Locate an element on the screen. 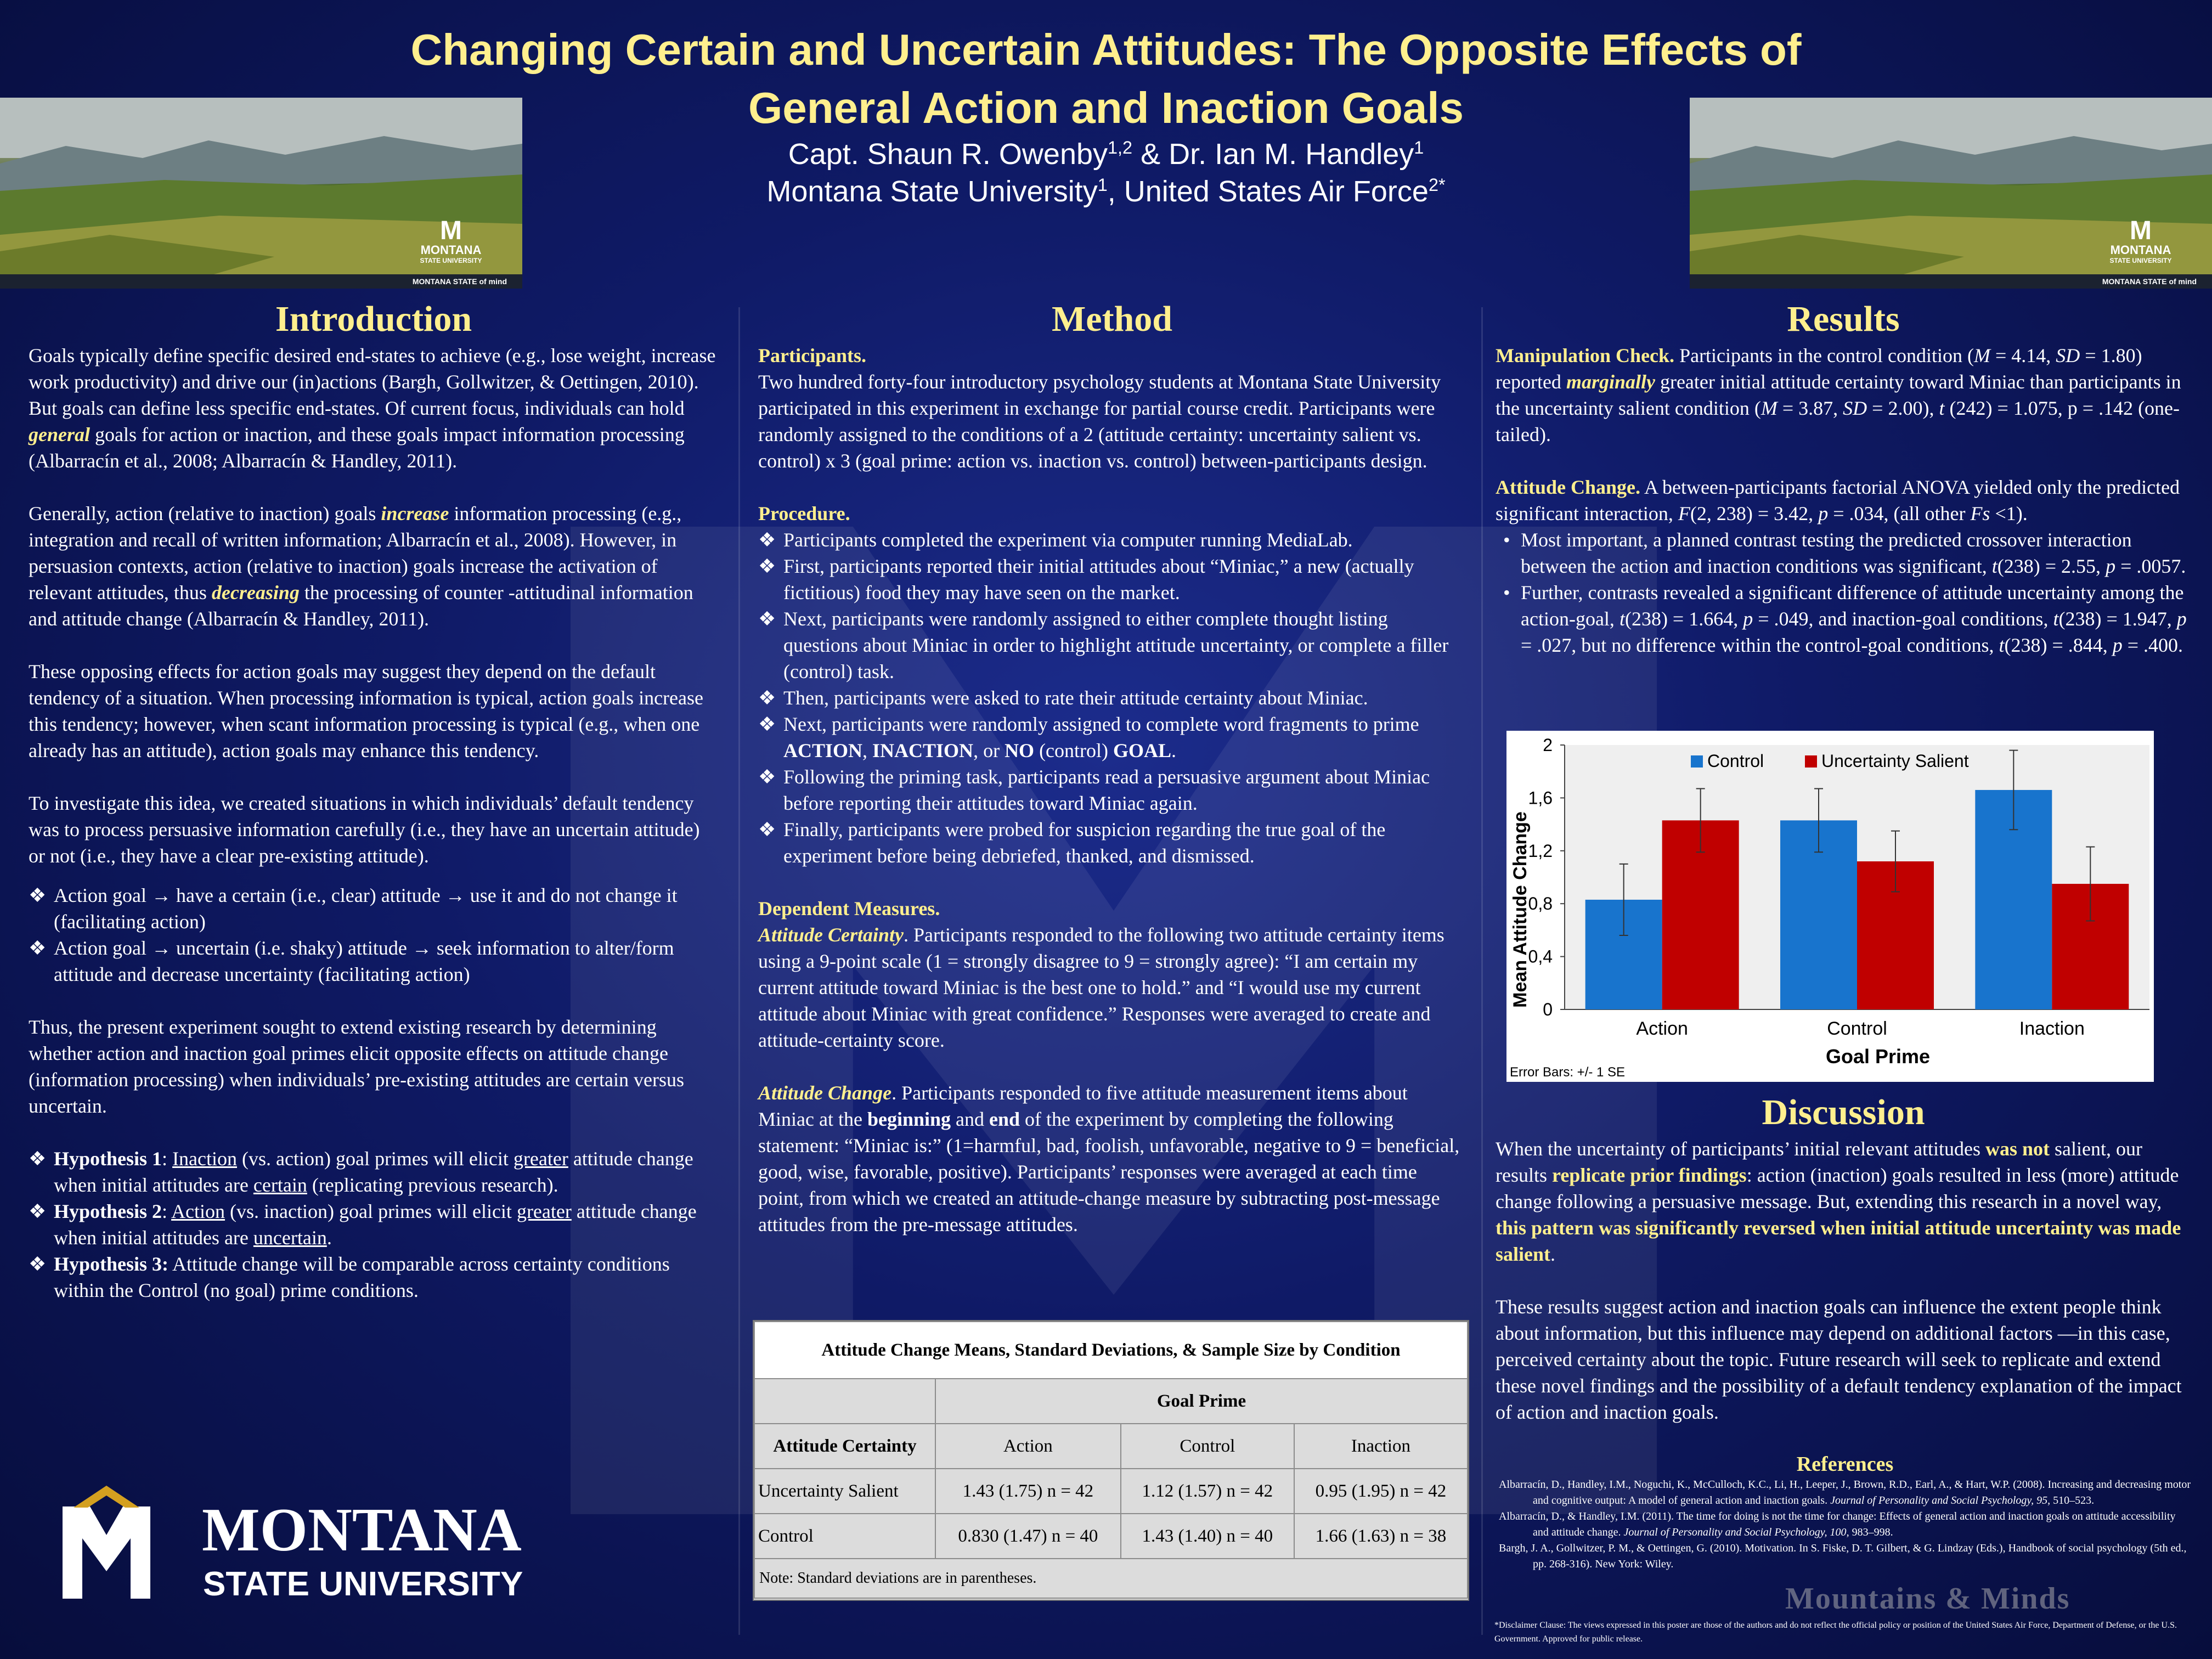 This screenshot has height=1659, width=2212. text: (242) = 1.075, p = .142 (one-tailed). is located at coordinates (1838, 421).